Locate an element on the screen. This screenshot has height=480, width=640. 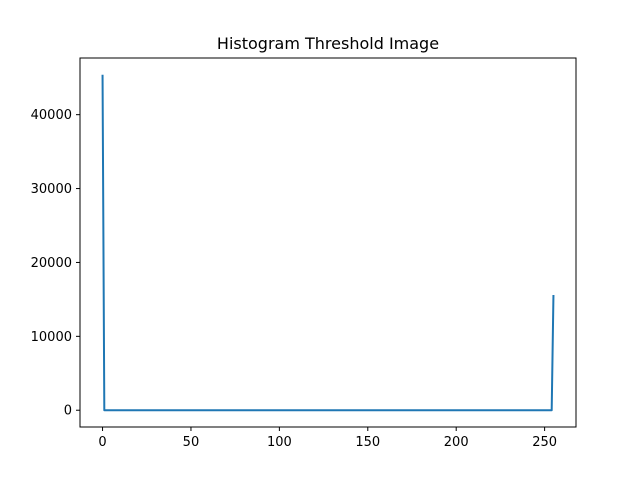
chart-title: Histogram Threshold Image is located at coordinates (328, 43).